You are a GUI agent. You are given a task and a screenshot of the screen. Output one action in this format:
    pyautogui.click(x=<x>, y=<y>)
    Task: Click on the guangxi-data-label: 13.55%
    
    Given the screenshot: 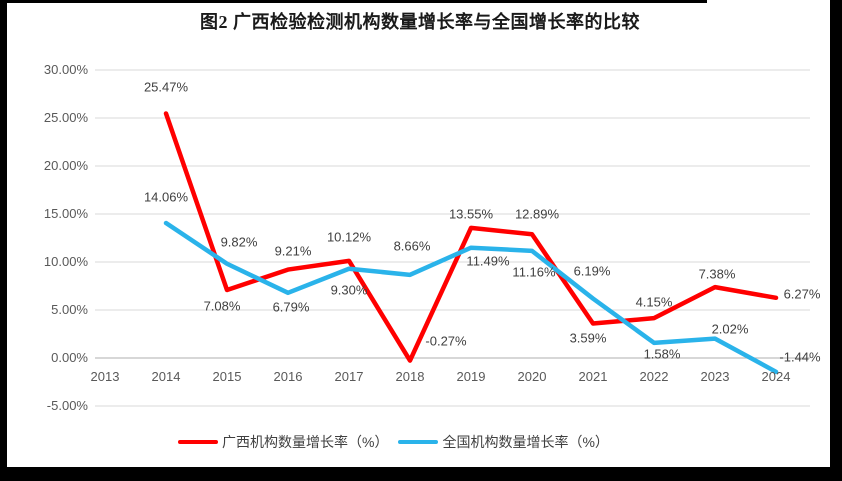 What is the action you would take?
    pyautogui.click(x=471, y=214)
    